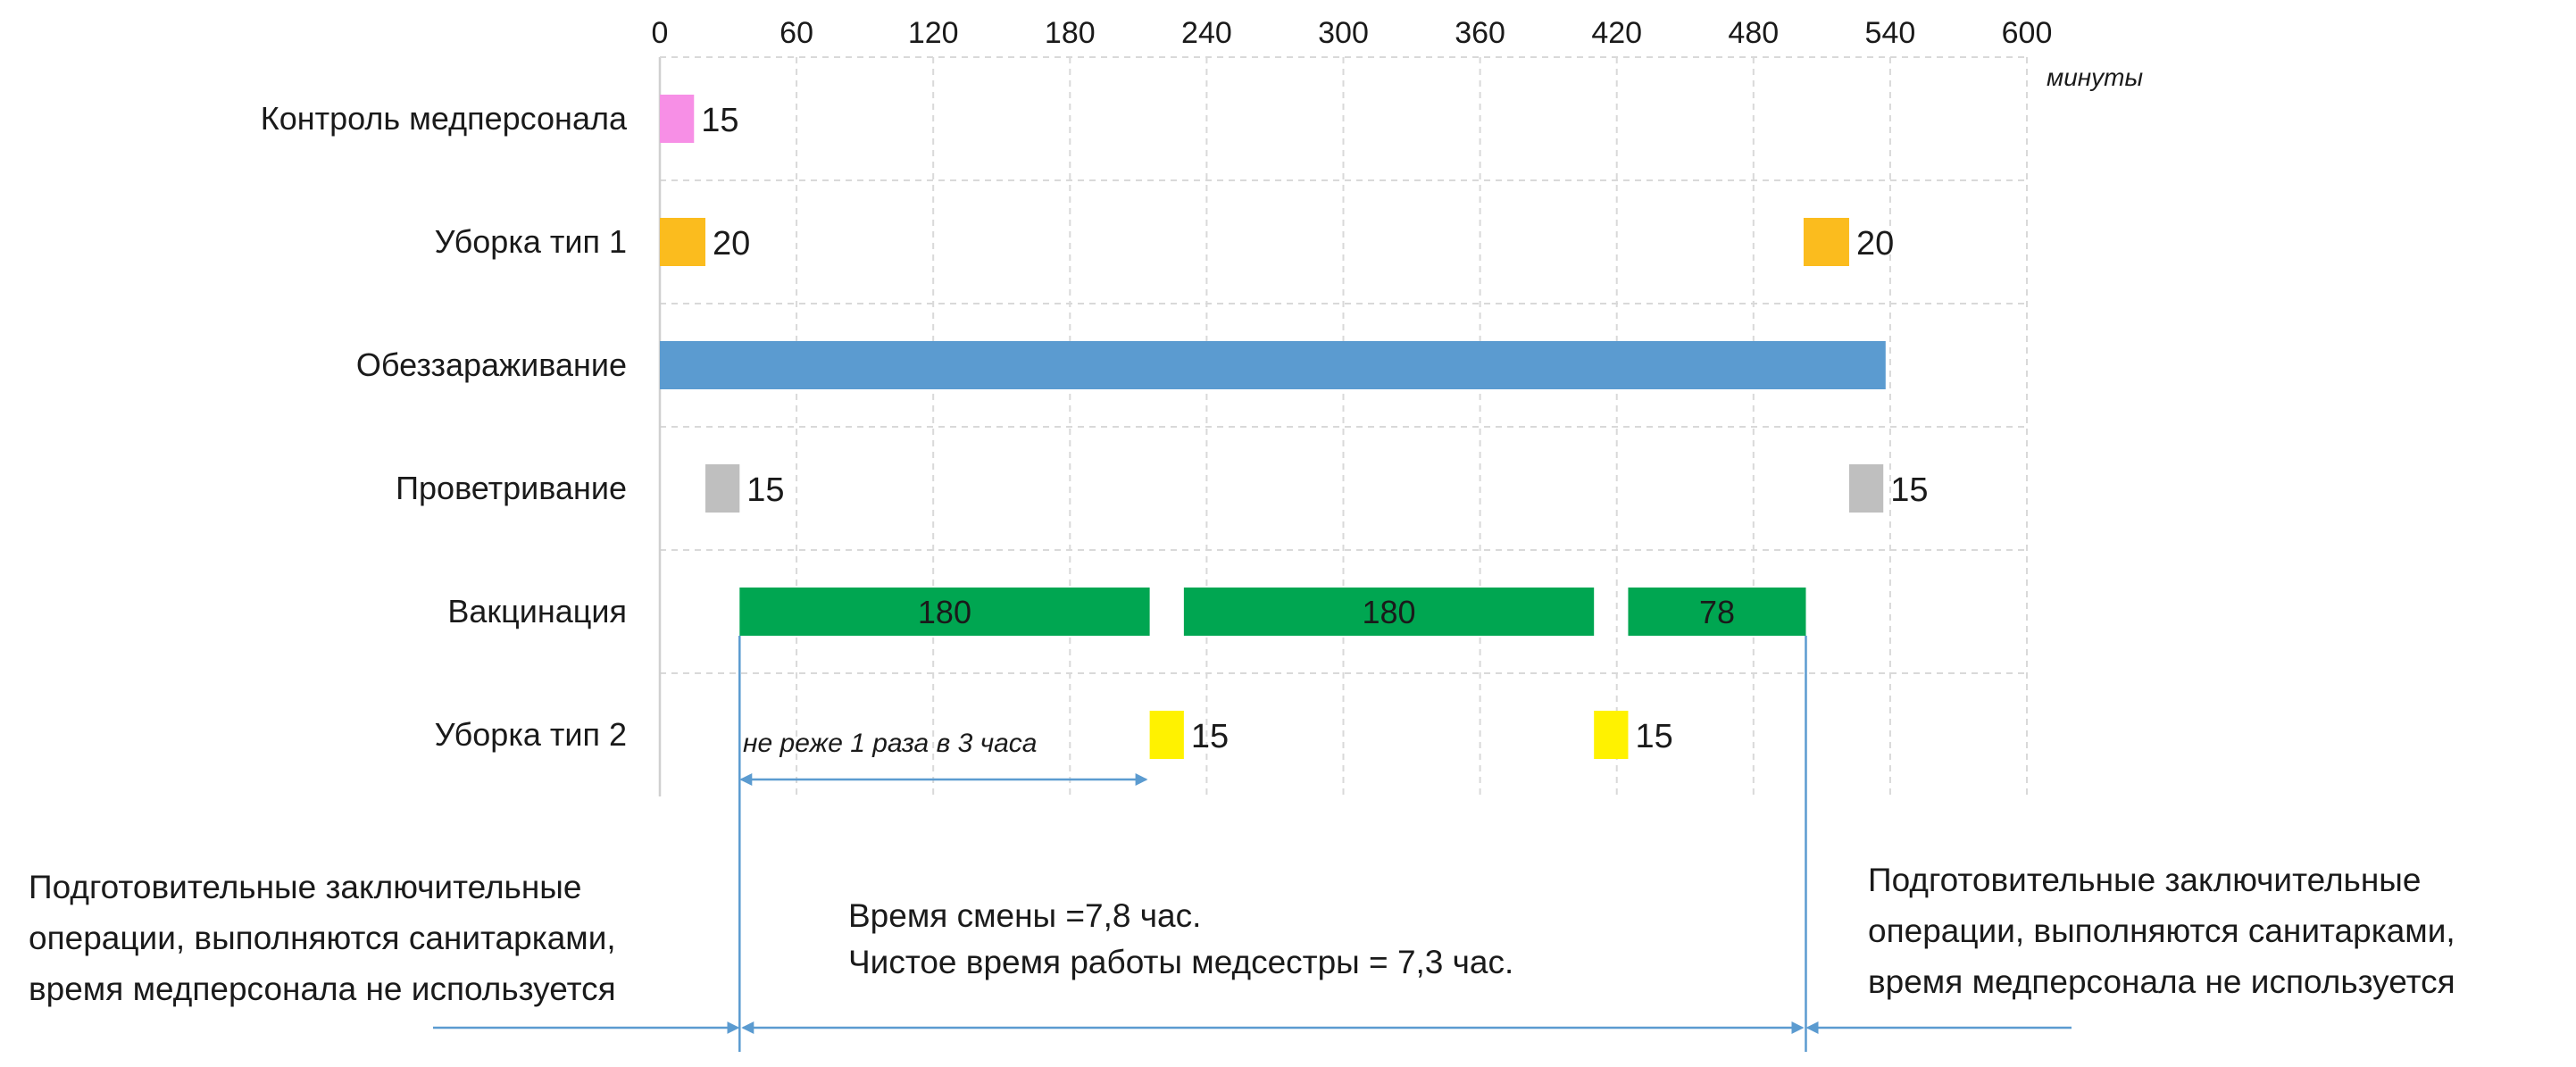  Describe the element at coordinates (2161, 931) in the screenshot. I see `right-note-line-2: операции, выполняются санитарками,` at that location.